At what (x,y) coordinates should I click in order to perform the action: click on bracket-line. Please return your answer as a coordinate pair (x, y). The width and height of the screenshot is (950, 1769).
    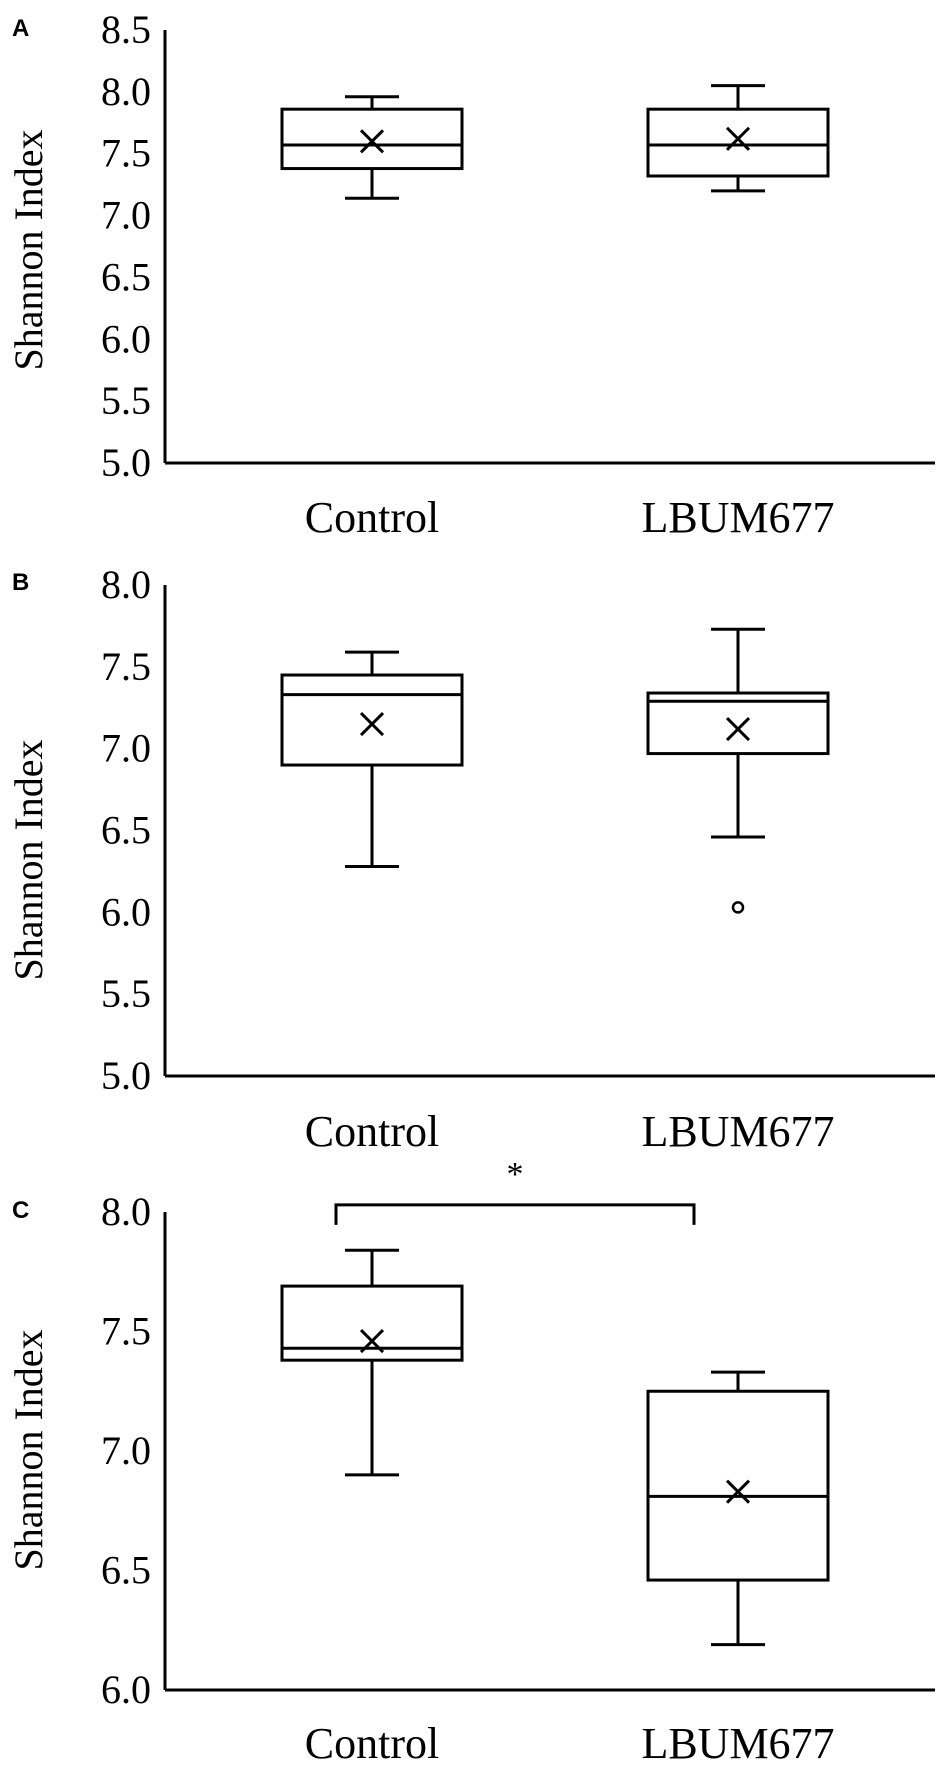
    Looking at the image, I should click on (515, 1214).